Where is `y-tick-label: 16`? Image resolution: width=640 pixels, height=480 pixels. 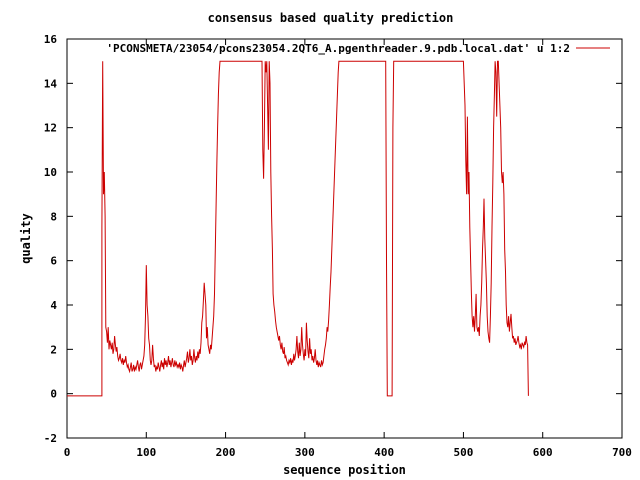
y-tick-label: 16 is located at coordinates (51, 39).